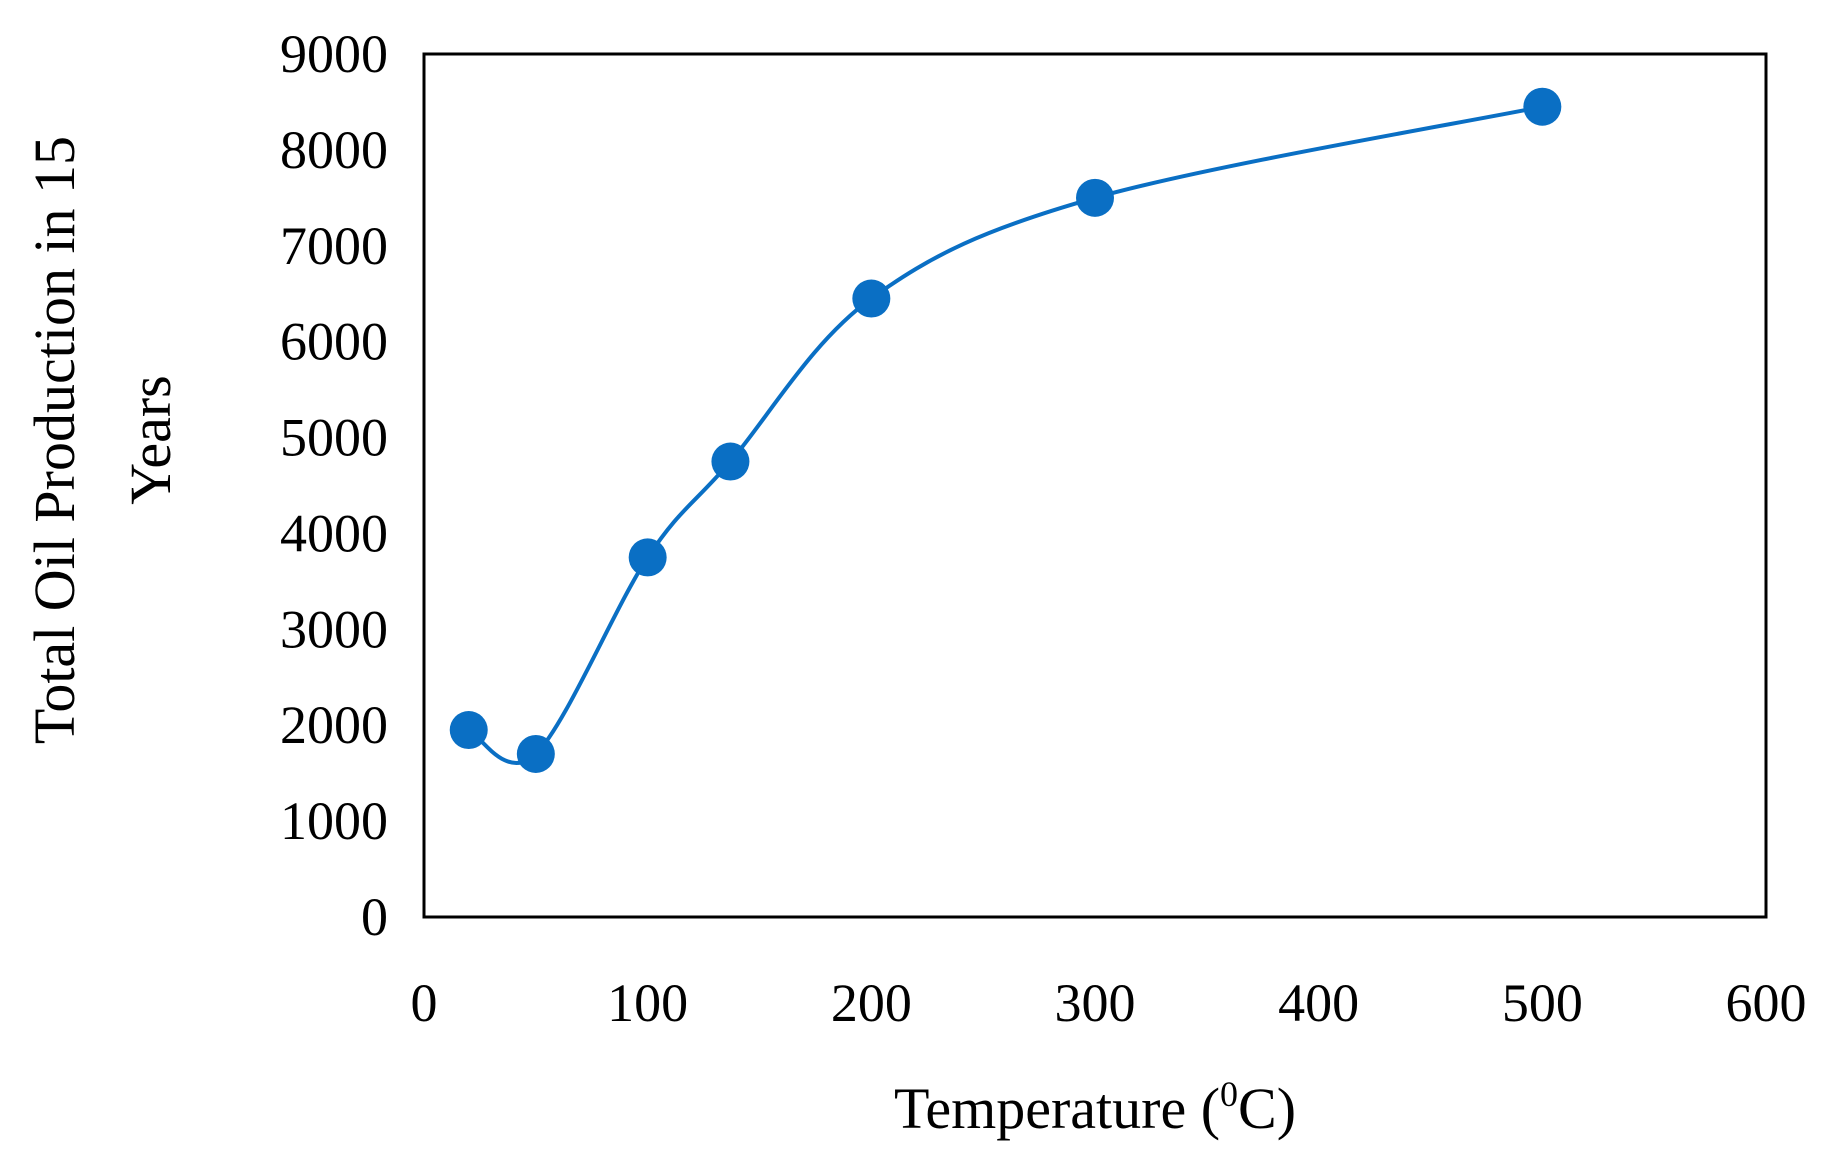  What do you see at coordinates (334, 821) in the screenshot?
I see `y-tick-label: 1000` at bounding box center [334, 821].